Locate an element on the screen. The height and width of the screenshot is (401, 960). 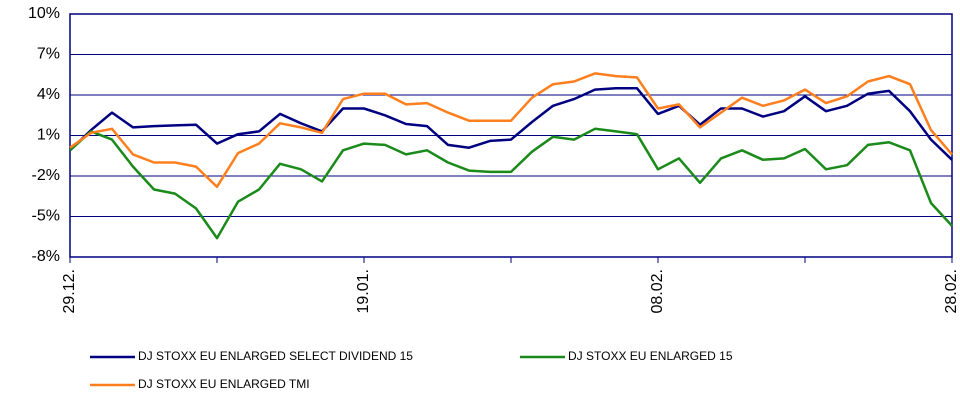
x-tick-label: 19.01. is located at coordinates (363, 291).